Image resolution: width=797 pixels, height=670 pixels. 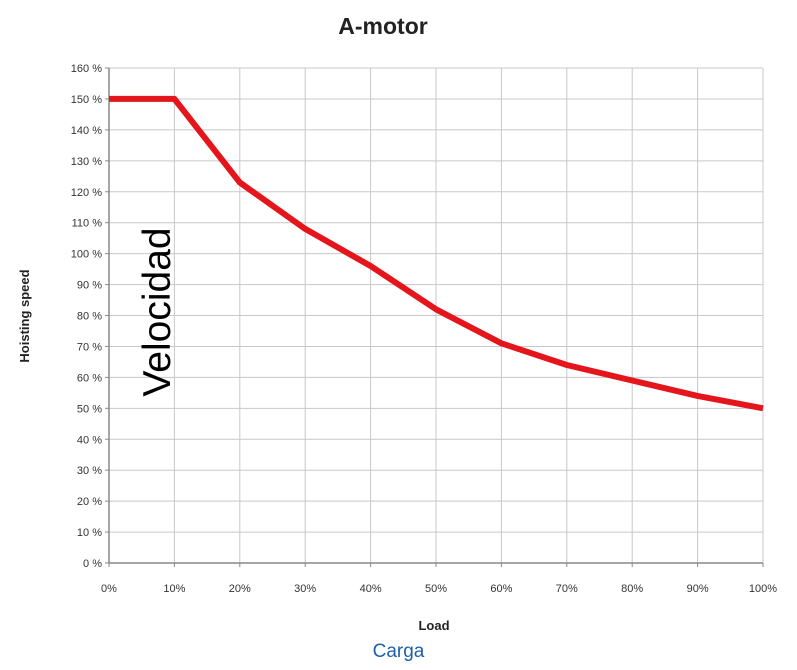 What do you see at coordinates (86, 193) in the screenshot?
I see `y-tick-label: 120 %` at bounding box center [86, 193].